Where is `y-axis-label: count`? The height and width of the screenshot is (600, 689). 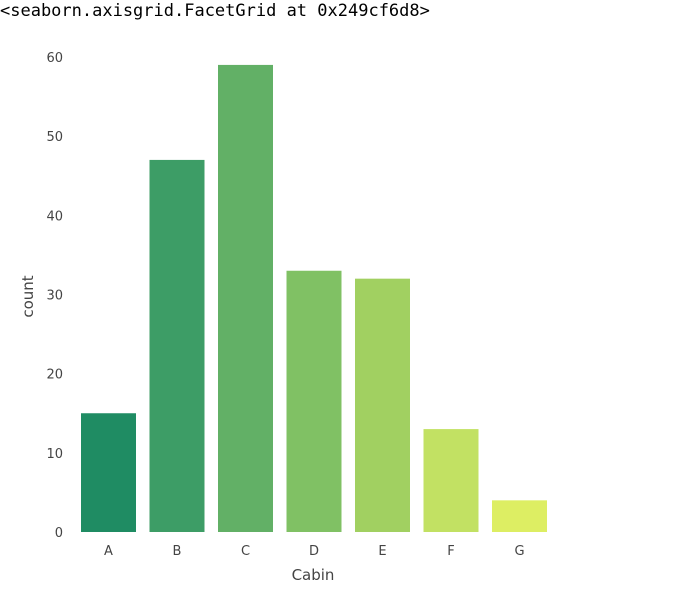 y-axis-label: count is located at coordinates (28, 296).